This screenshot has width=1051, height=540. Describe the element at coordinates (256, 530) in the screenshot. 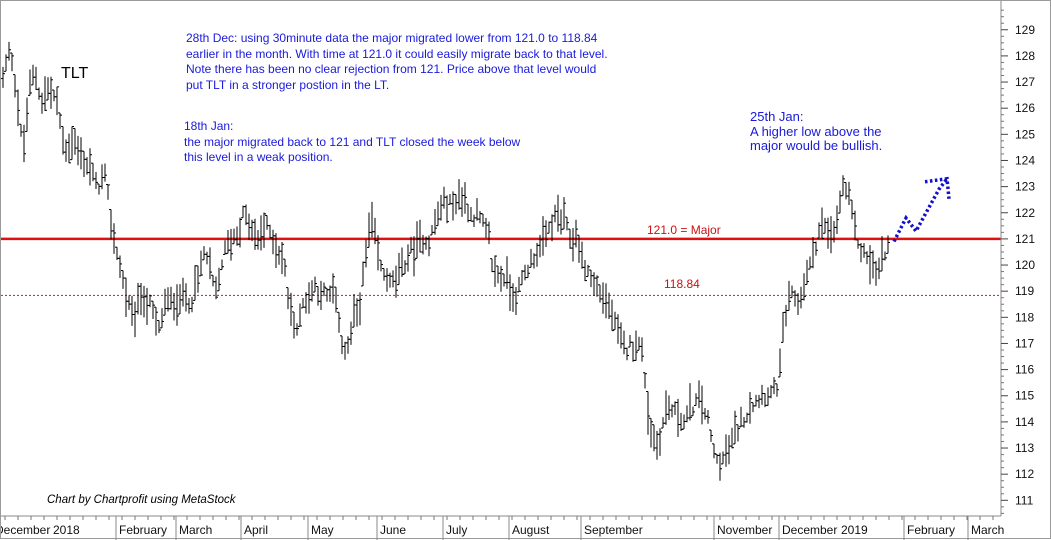

I see `x-tick-label: April` at that location.